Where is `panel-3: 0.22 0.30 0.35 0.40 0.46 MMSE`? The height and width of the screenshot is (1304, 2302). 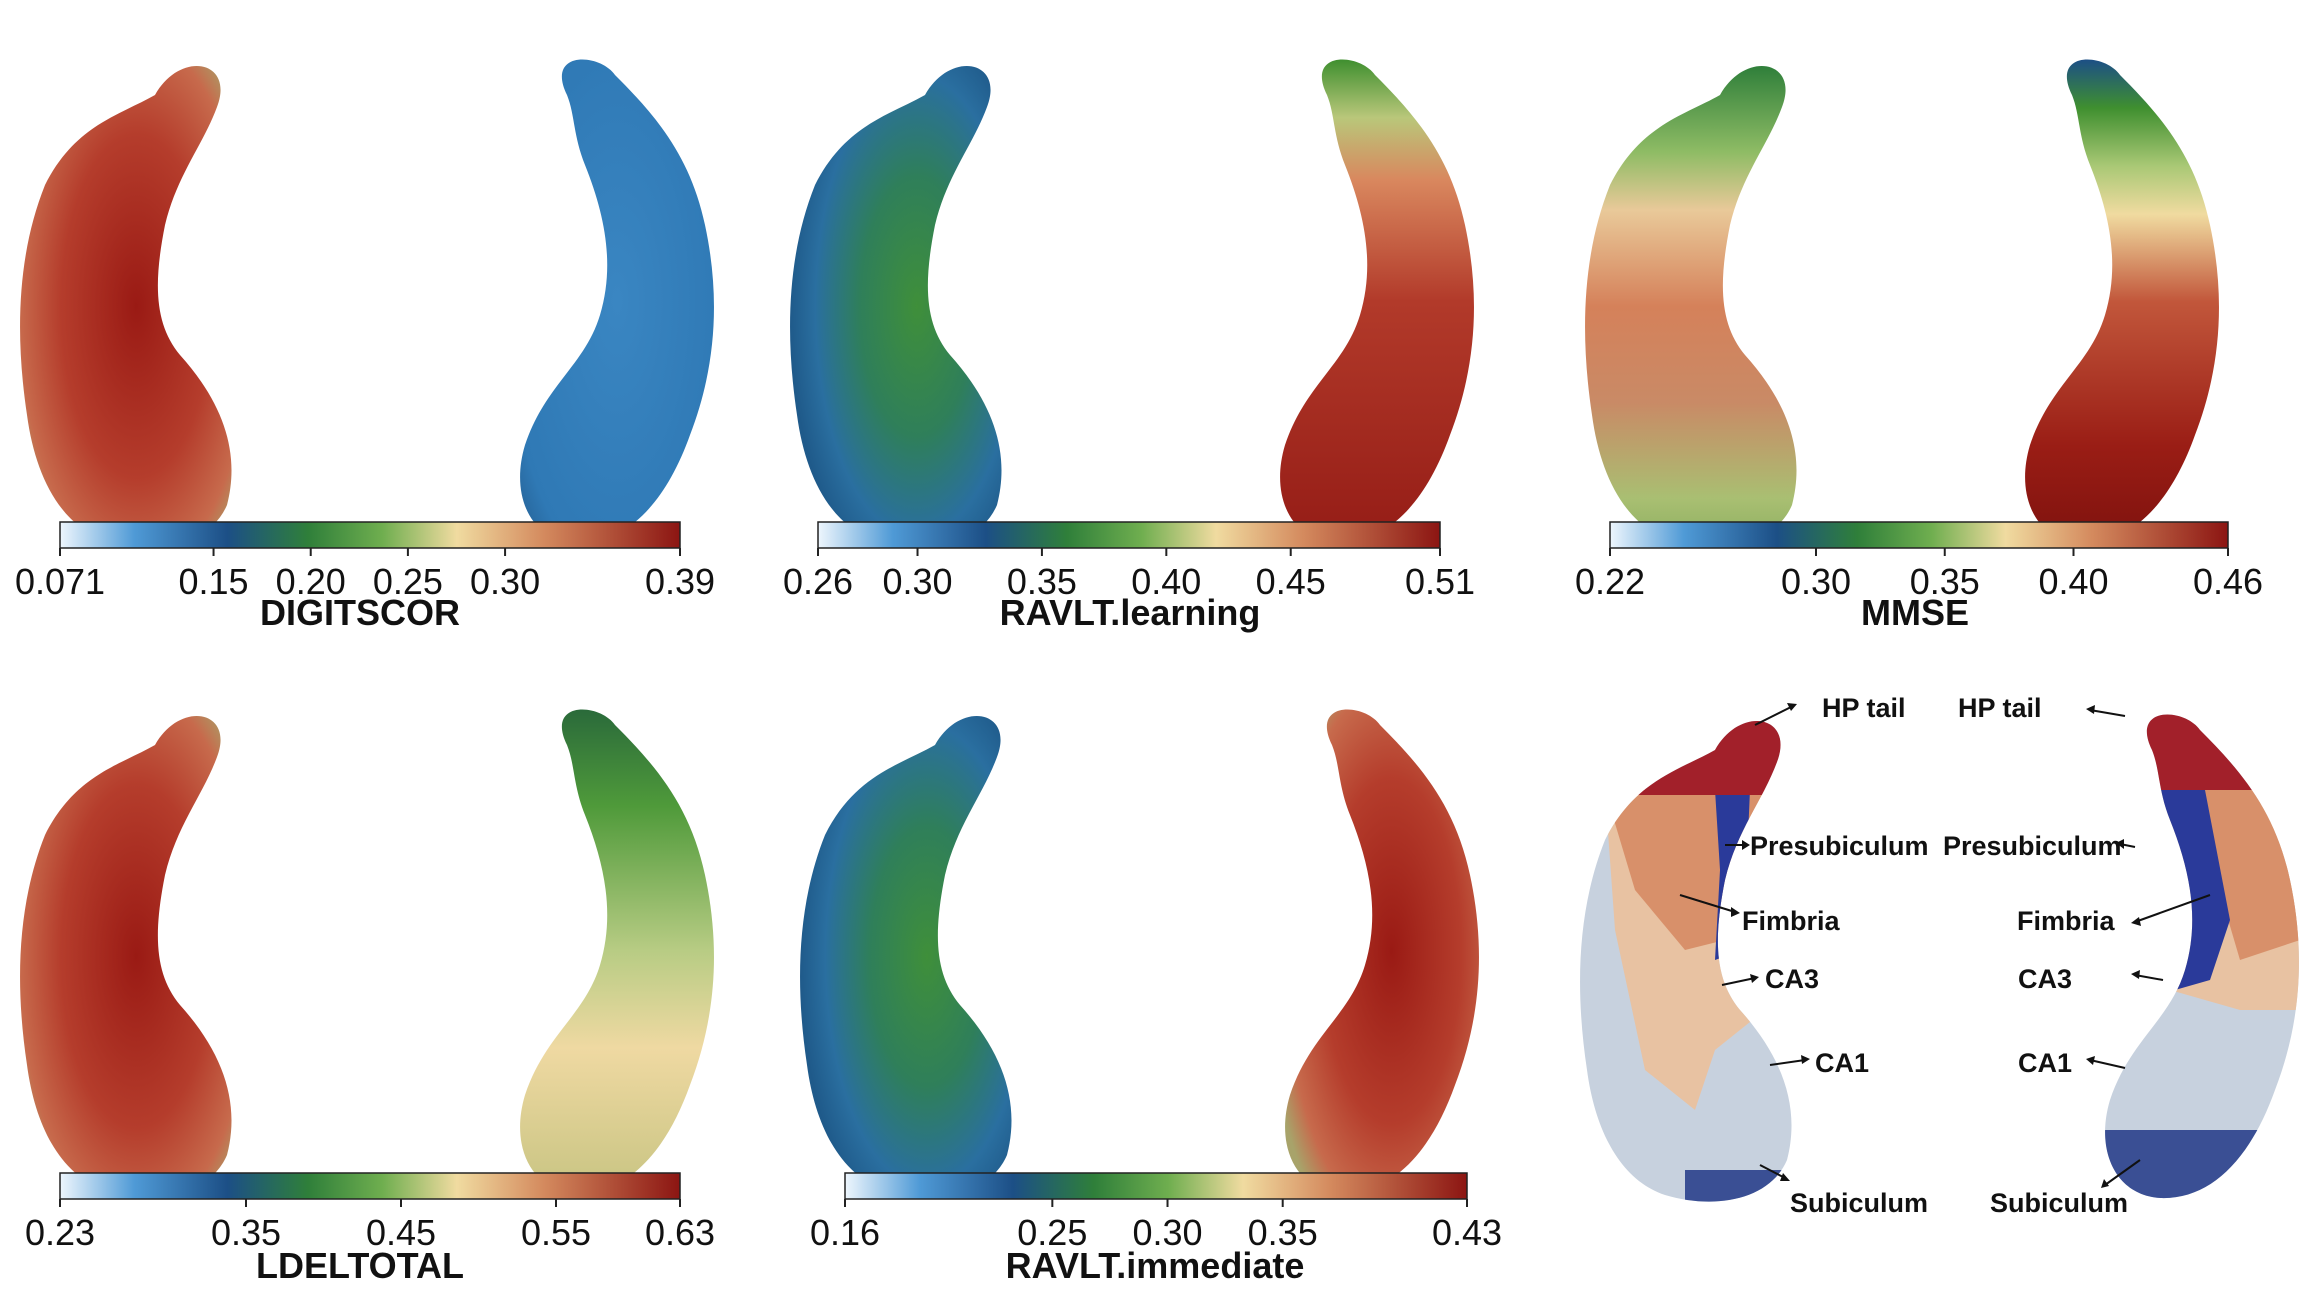 panel-3: 0.22 0.30 0.35 0.40 0.46 MMSE is located at coordinates (1919, 346).